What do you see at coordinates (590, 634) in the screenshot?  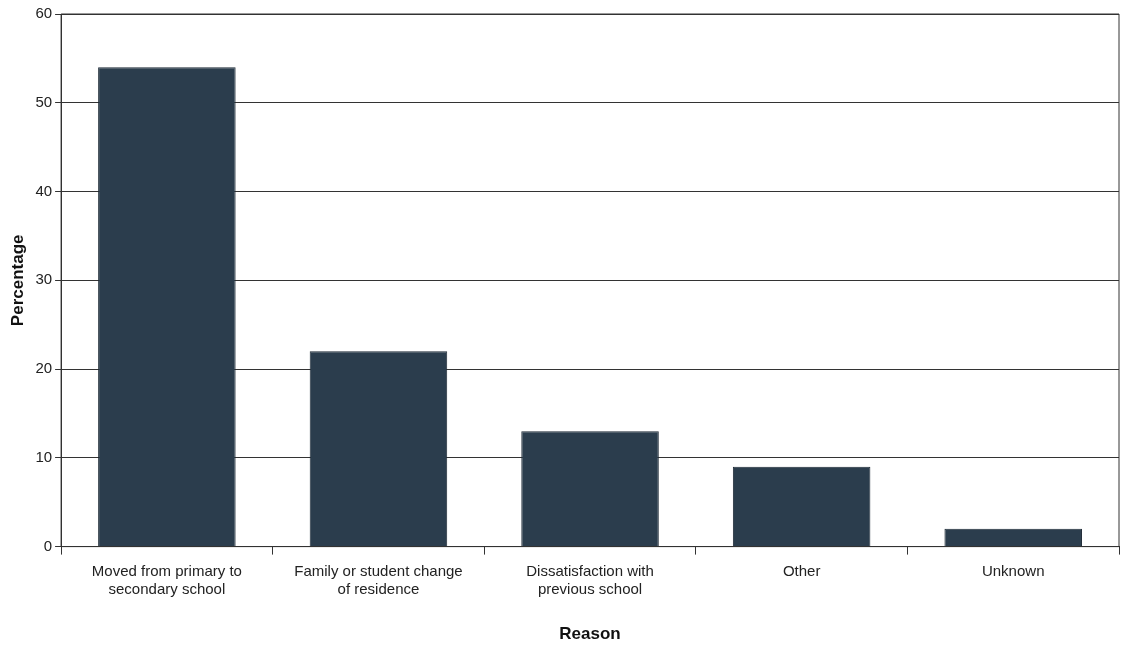 I see `x-axis-title: Reason` at bounding box center [590, 634].